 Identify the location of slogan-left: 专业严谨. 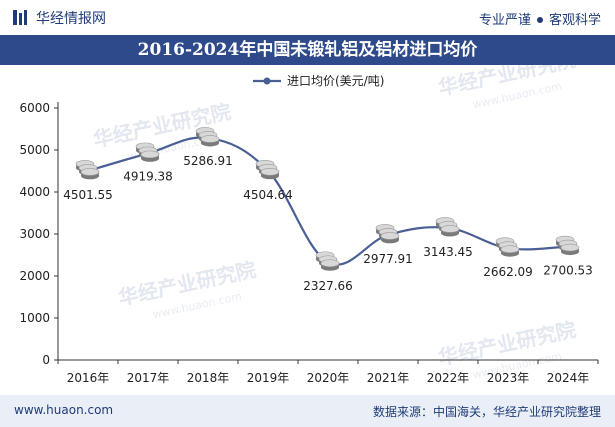
(504, 20).